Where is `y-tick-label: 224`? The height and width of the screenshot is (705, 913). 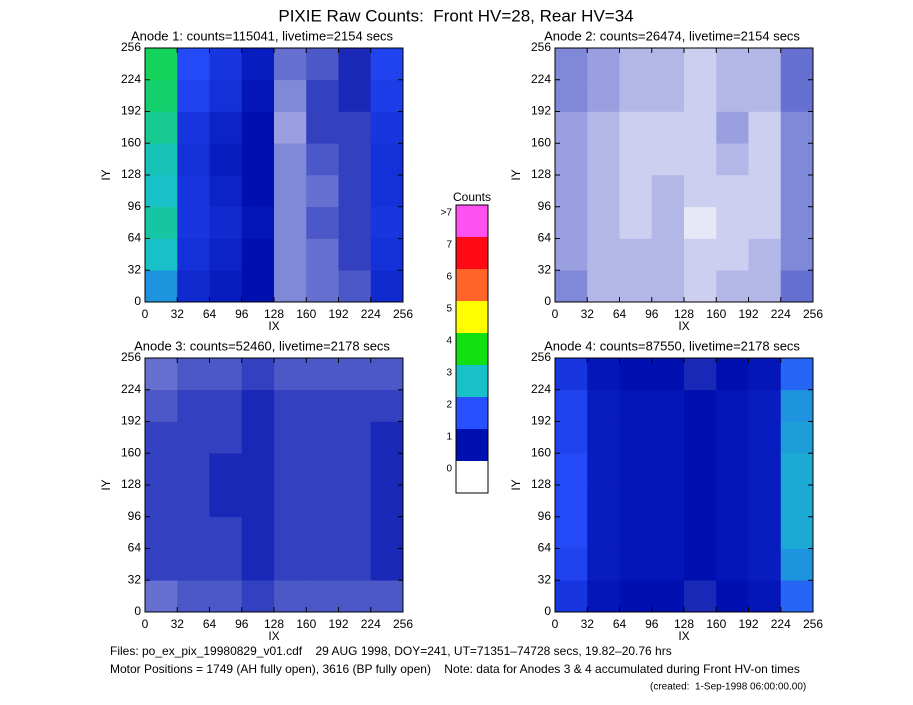 y-tick-label: 224 is located at coordinates (541, 79).